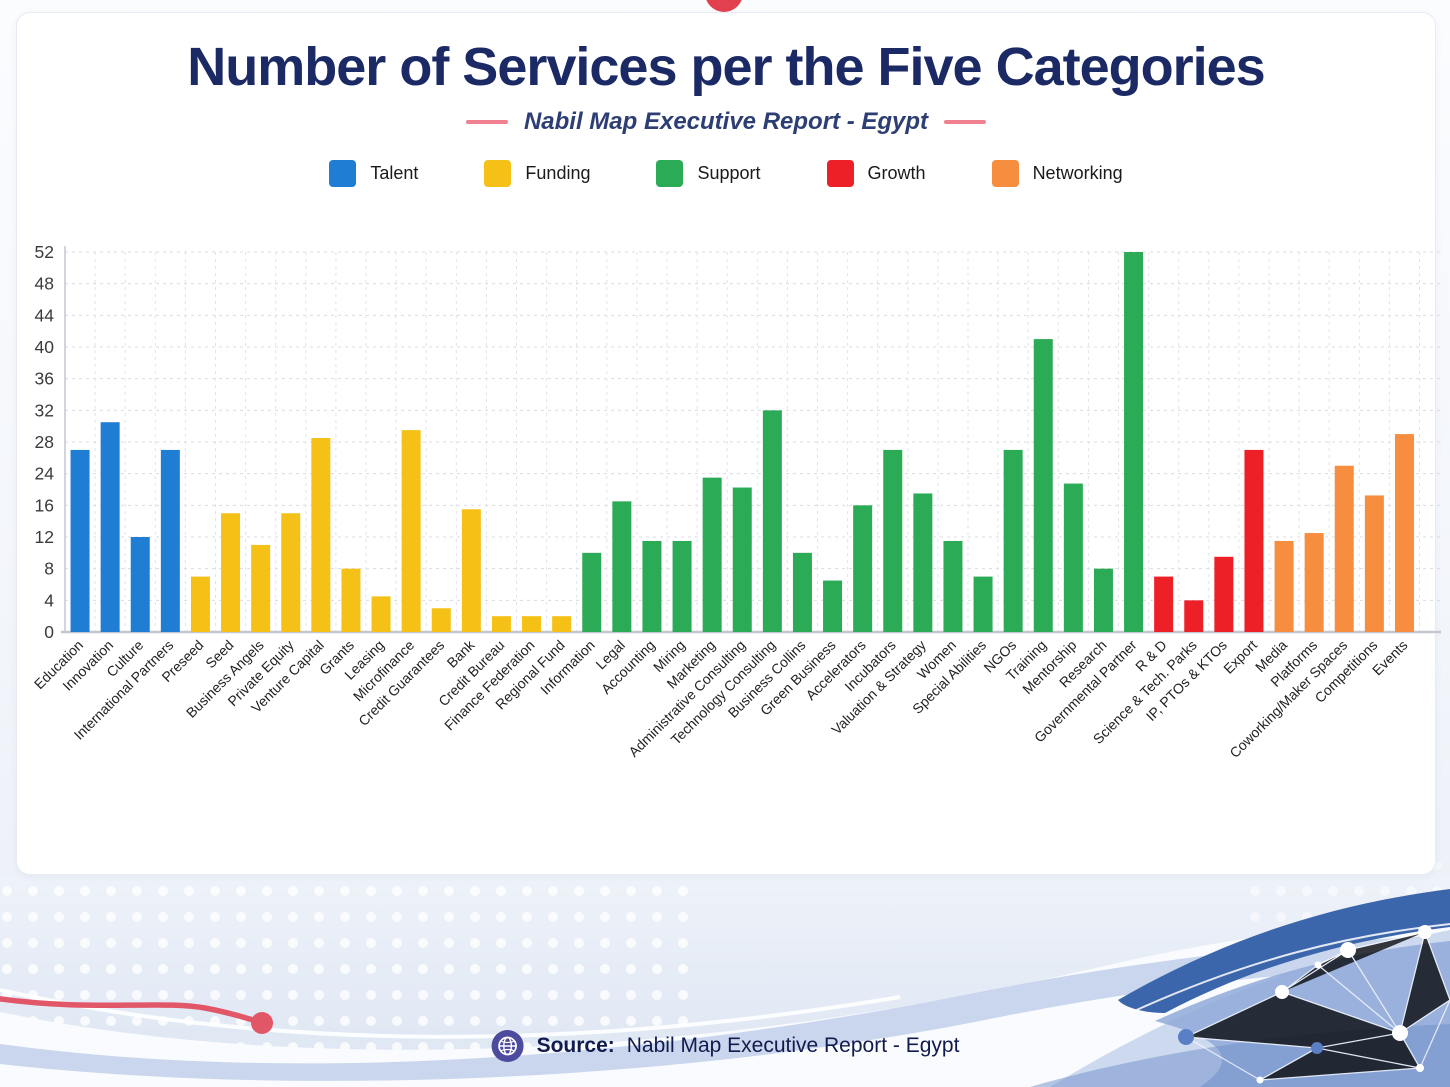  What do you see at coordinates (1077, 172) in the screenshot?
I see `legend-label-networking: Networking` at bounding box center [1077, 172].